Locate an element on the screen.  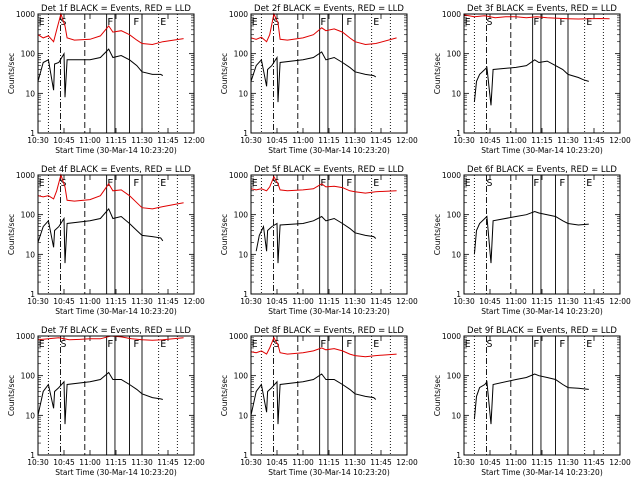
panel-title: Det 9f BLACK = Events, RED = LLD is located at coordinates (542, 331).